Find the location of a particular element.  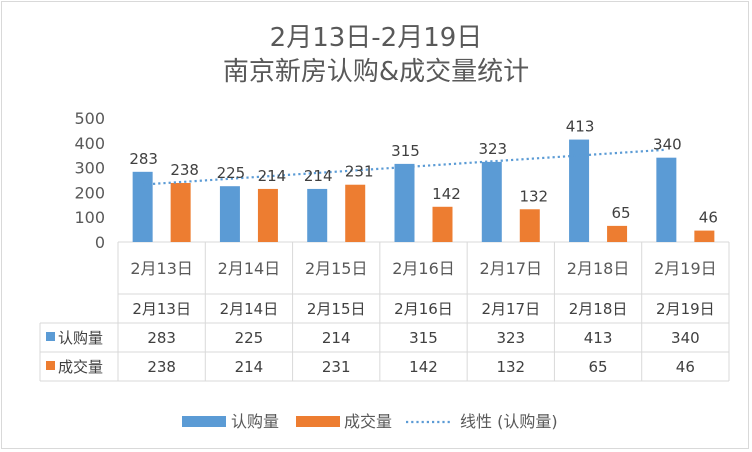

data-label-renguo: 340 is located at coordinates (667, 145).